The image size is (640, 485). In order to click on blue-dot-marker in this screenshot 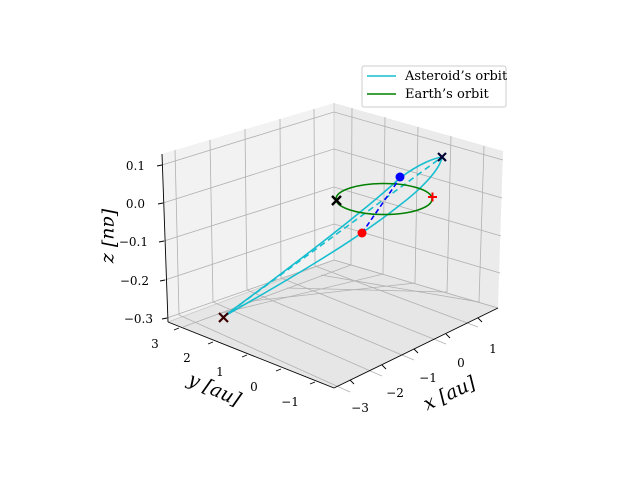, I will do `click(400, 177)`.